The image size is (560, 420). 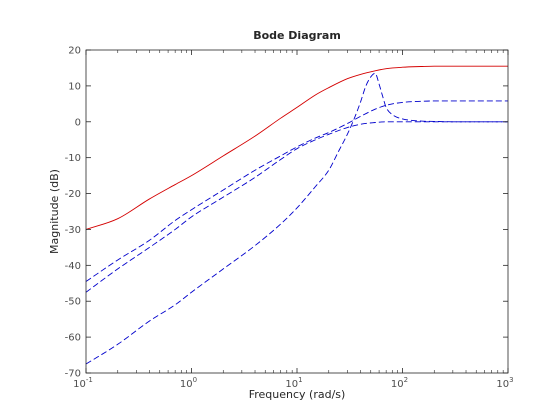 I want to click on x-tick-label: 10², so click(x=399, y=383).